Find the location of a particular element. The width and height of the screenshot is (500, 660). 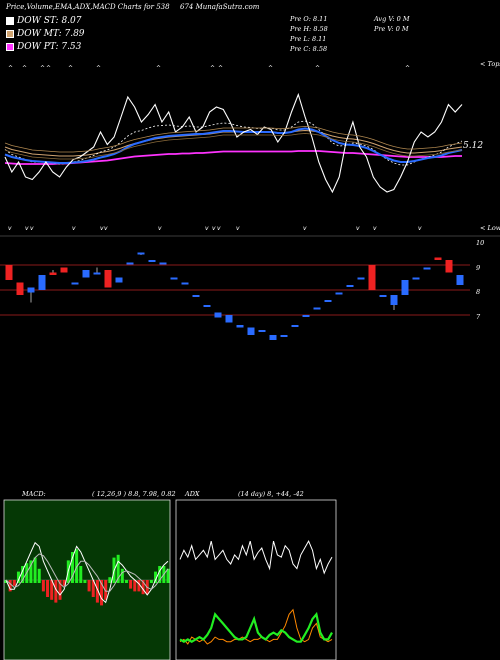

top-marker-7: ^ is located at coordinates (212, 68).